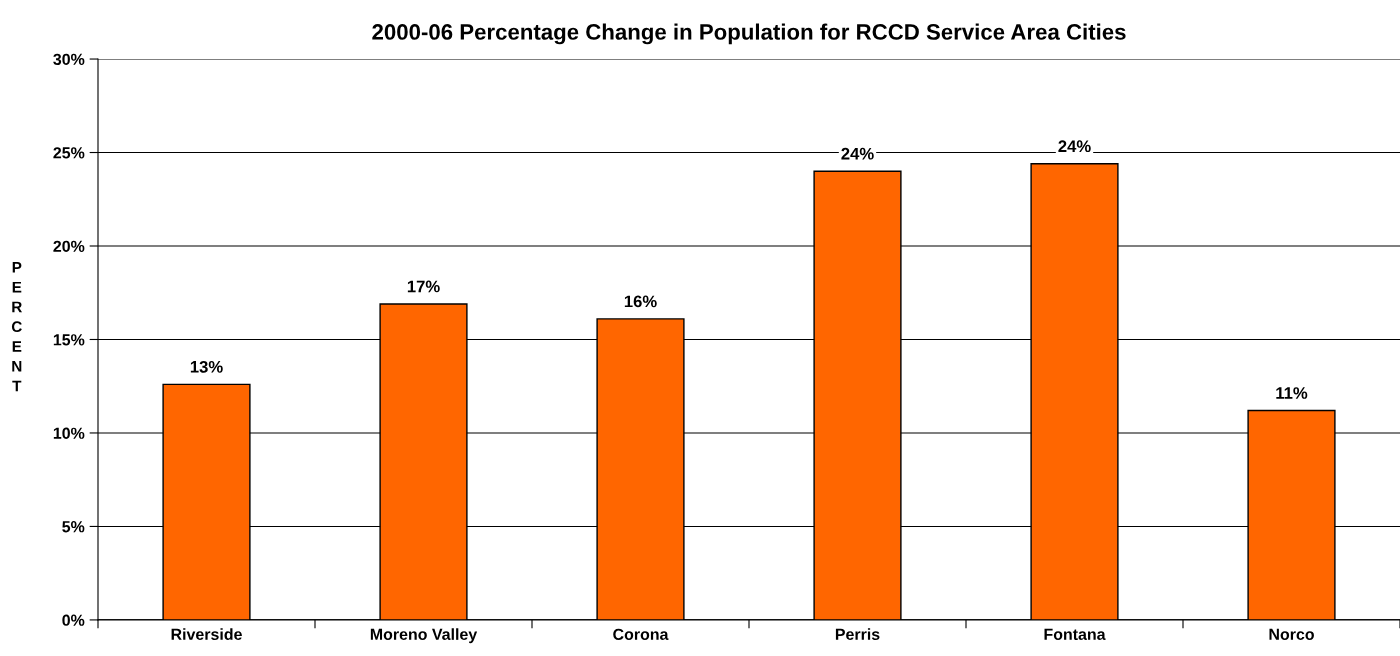 This screenshot has height=656, width=1400. I want to click on x-tick-label: Moreno Valley, so click(424, 636).